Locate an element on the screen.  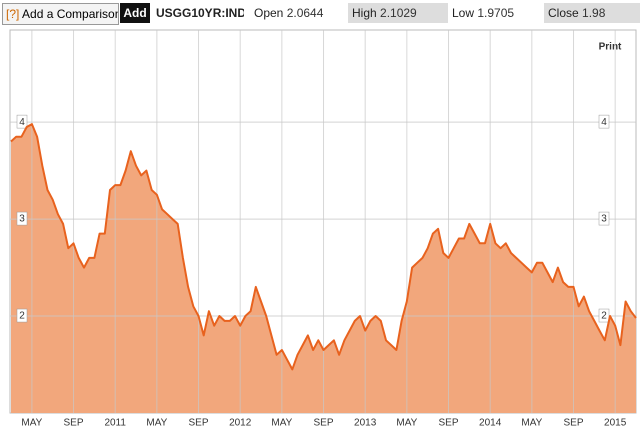
low-value: 1.9705 is located at coordinates (496, 13).